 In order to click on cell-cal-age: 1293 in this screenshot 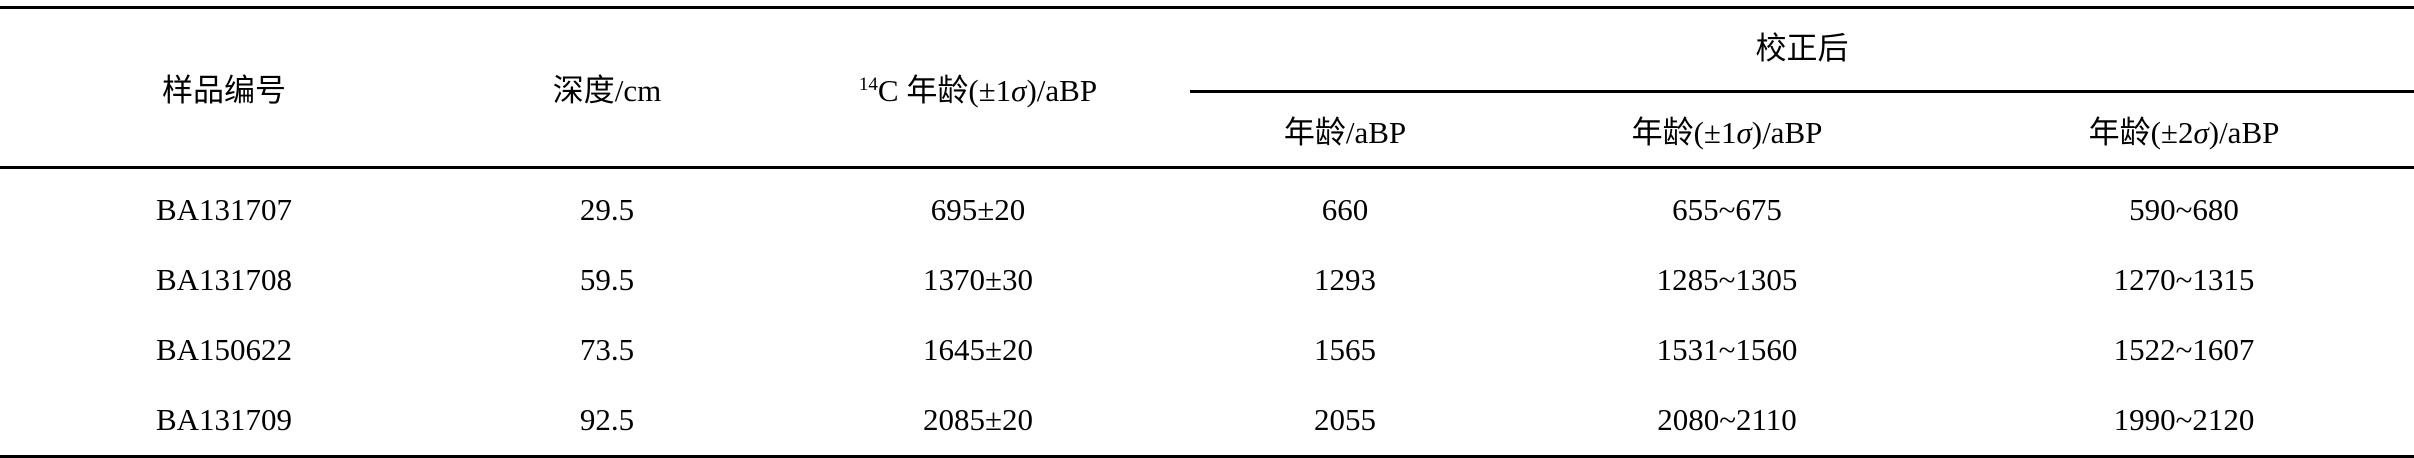, I will do `click(1345, 279)`.